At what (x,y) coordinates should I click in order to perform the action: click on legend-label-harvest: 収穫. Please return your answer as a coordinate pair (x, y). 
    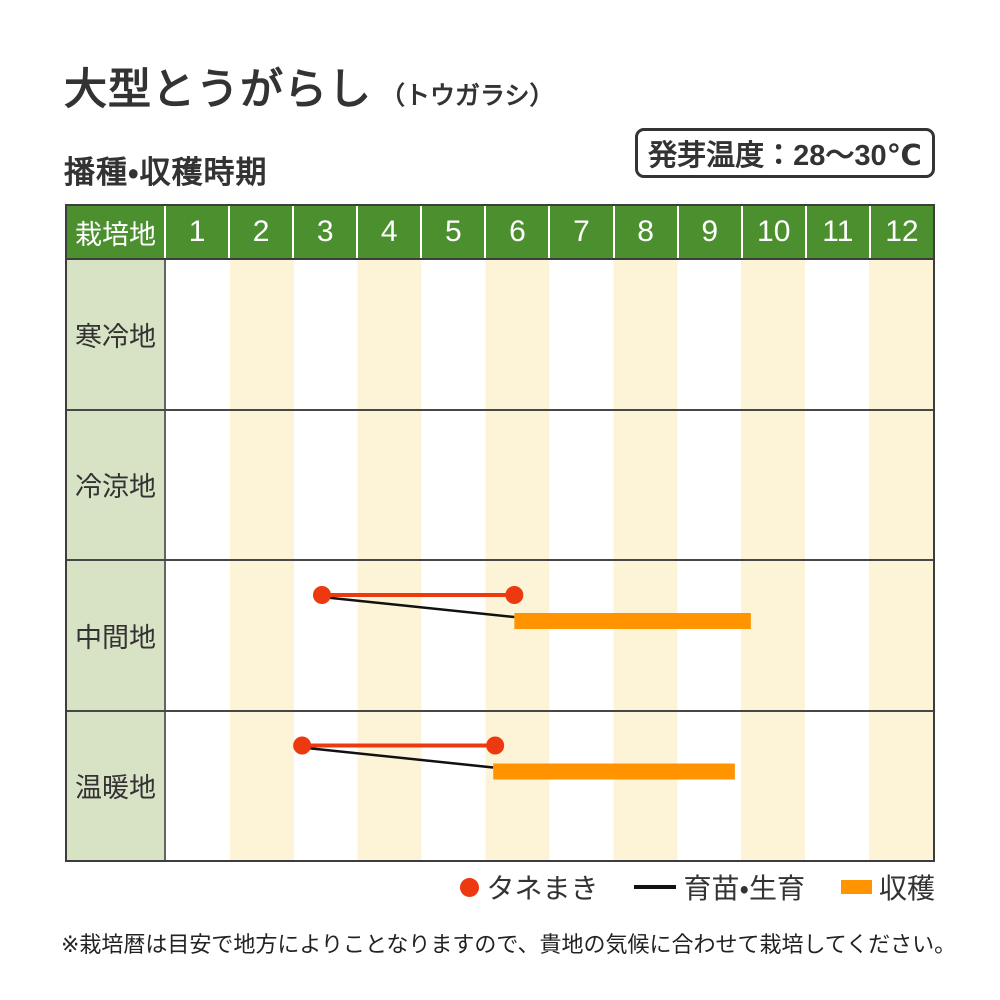
    Looking at the image, I should click on (906, 888).